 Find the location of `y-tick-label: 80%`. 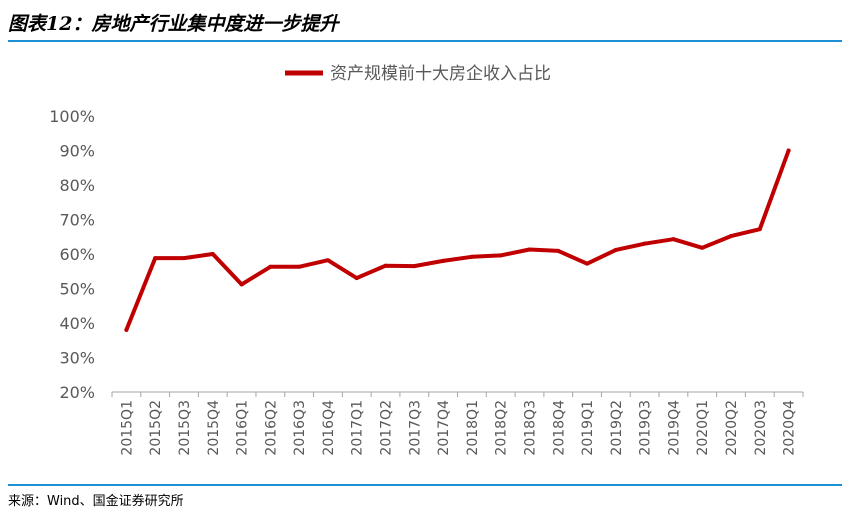

y-tick-label: 80% is located at coordinates (77, 185).